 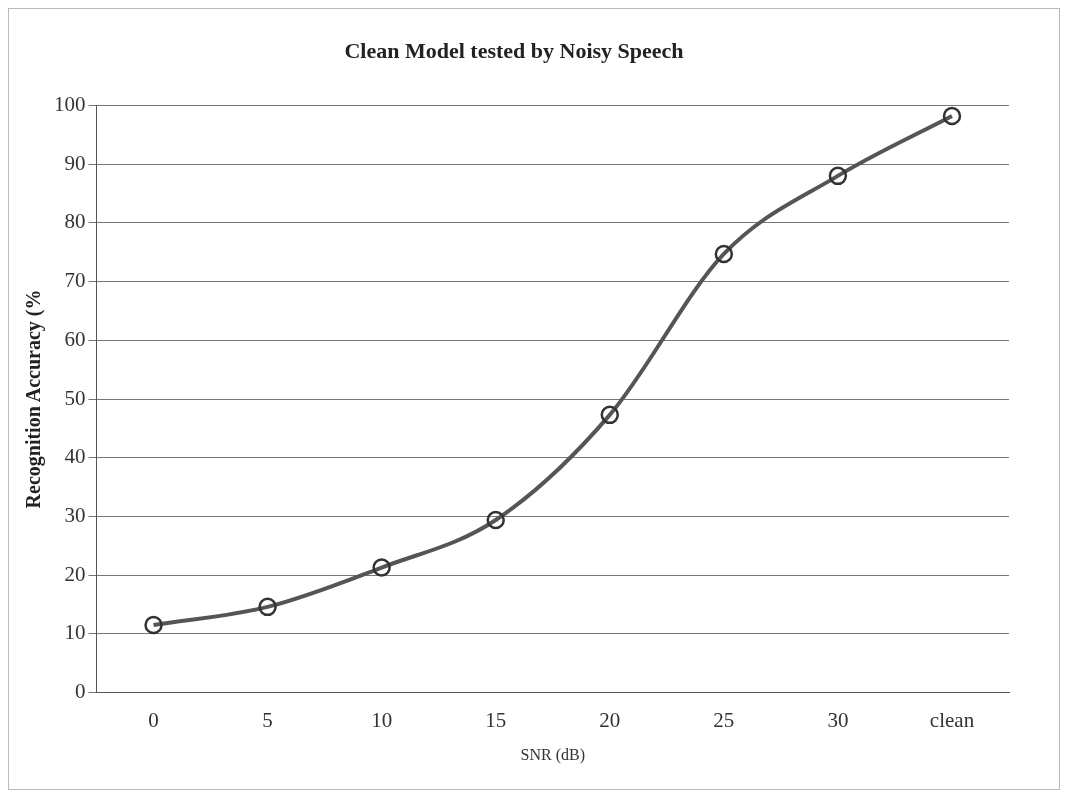 I want to click on x-tick-label: 15, so click(x=496, y=719).